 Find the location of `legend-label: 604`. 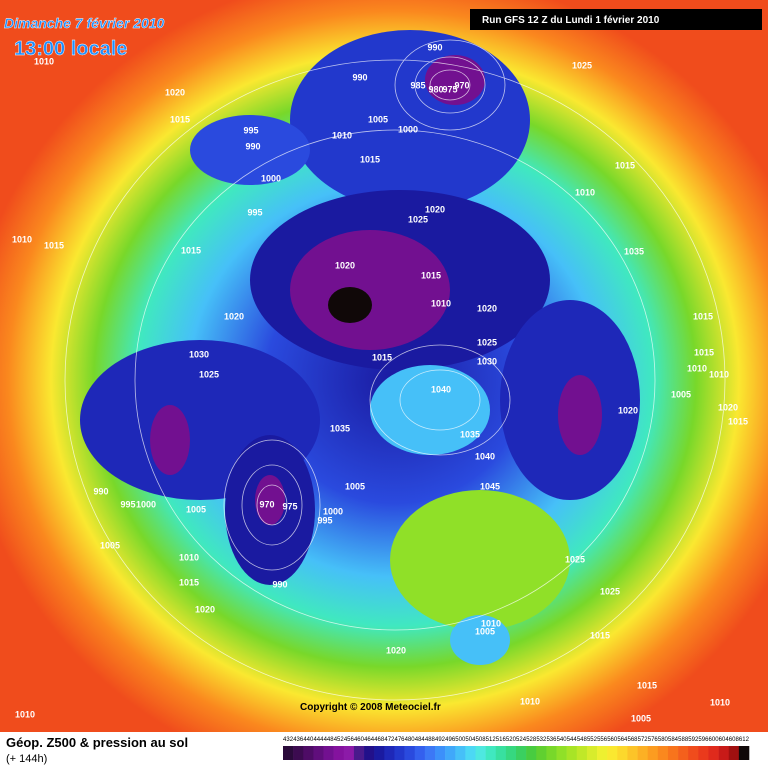

legend-label: 604 is located at coordinates (724, 740).